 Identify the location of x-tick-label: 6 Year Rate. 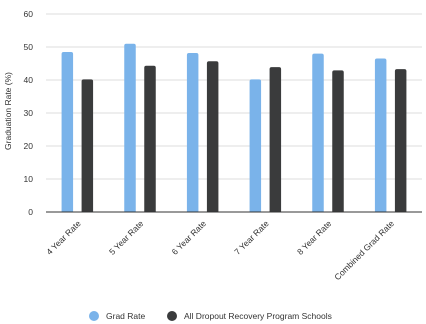
(189, 237).